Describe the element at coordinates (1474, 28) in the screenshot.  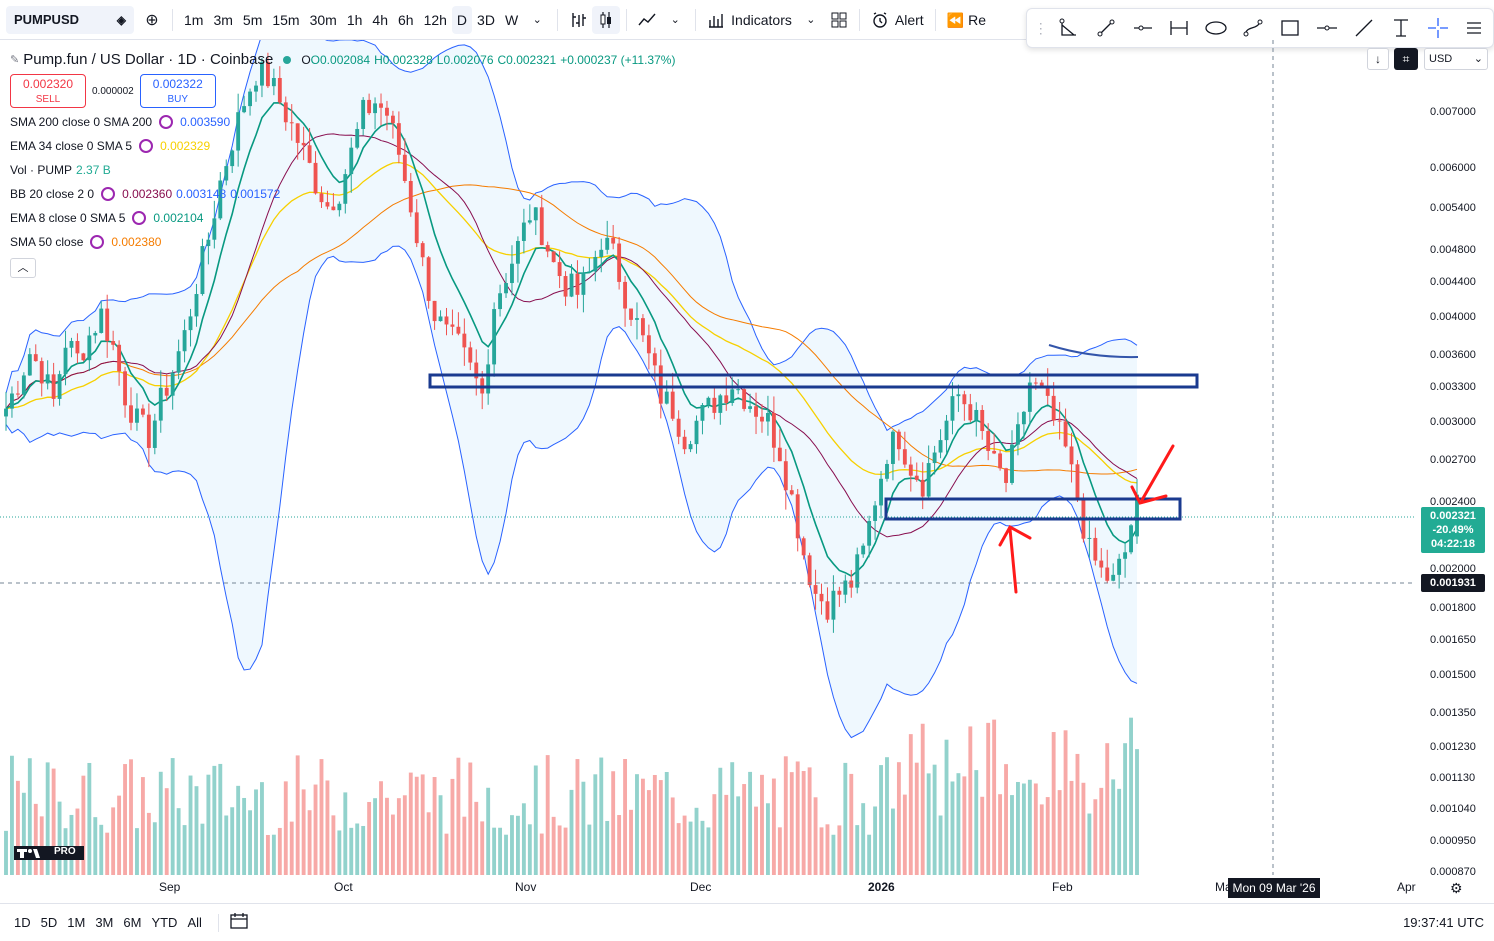
I see `menu-icon` at that location.